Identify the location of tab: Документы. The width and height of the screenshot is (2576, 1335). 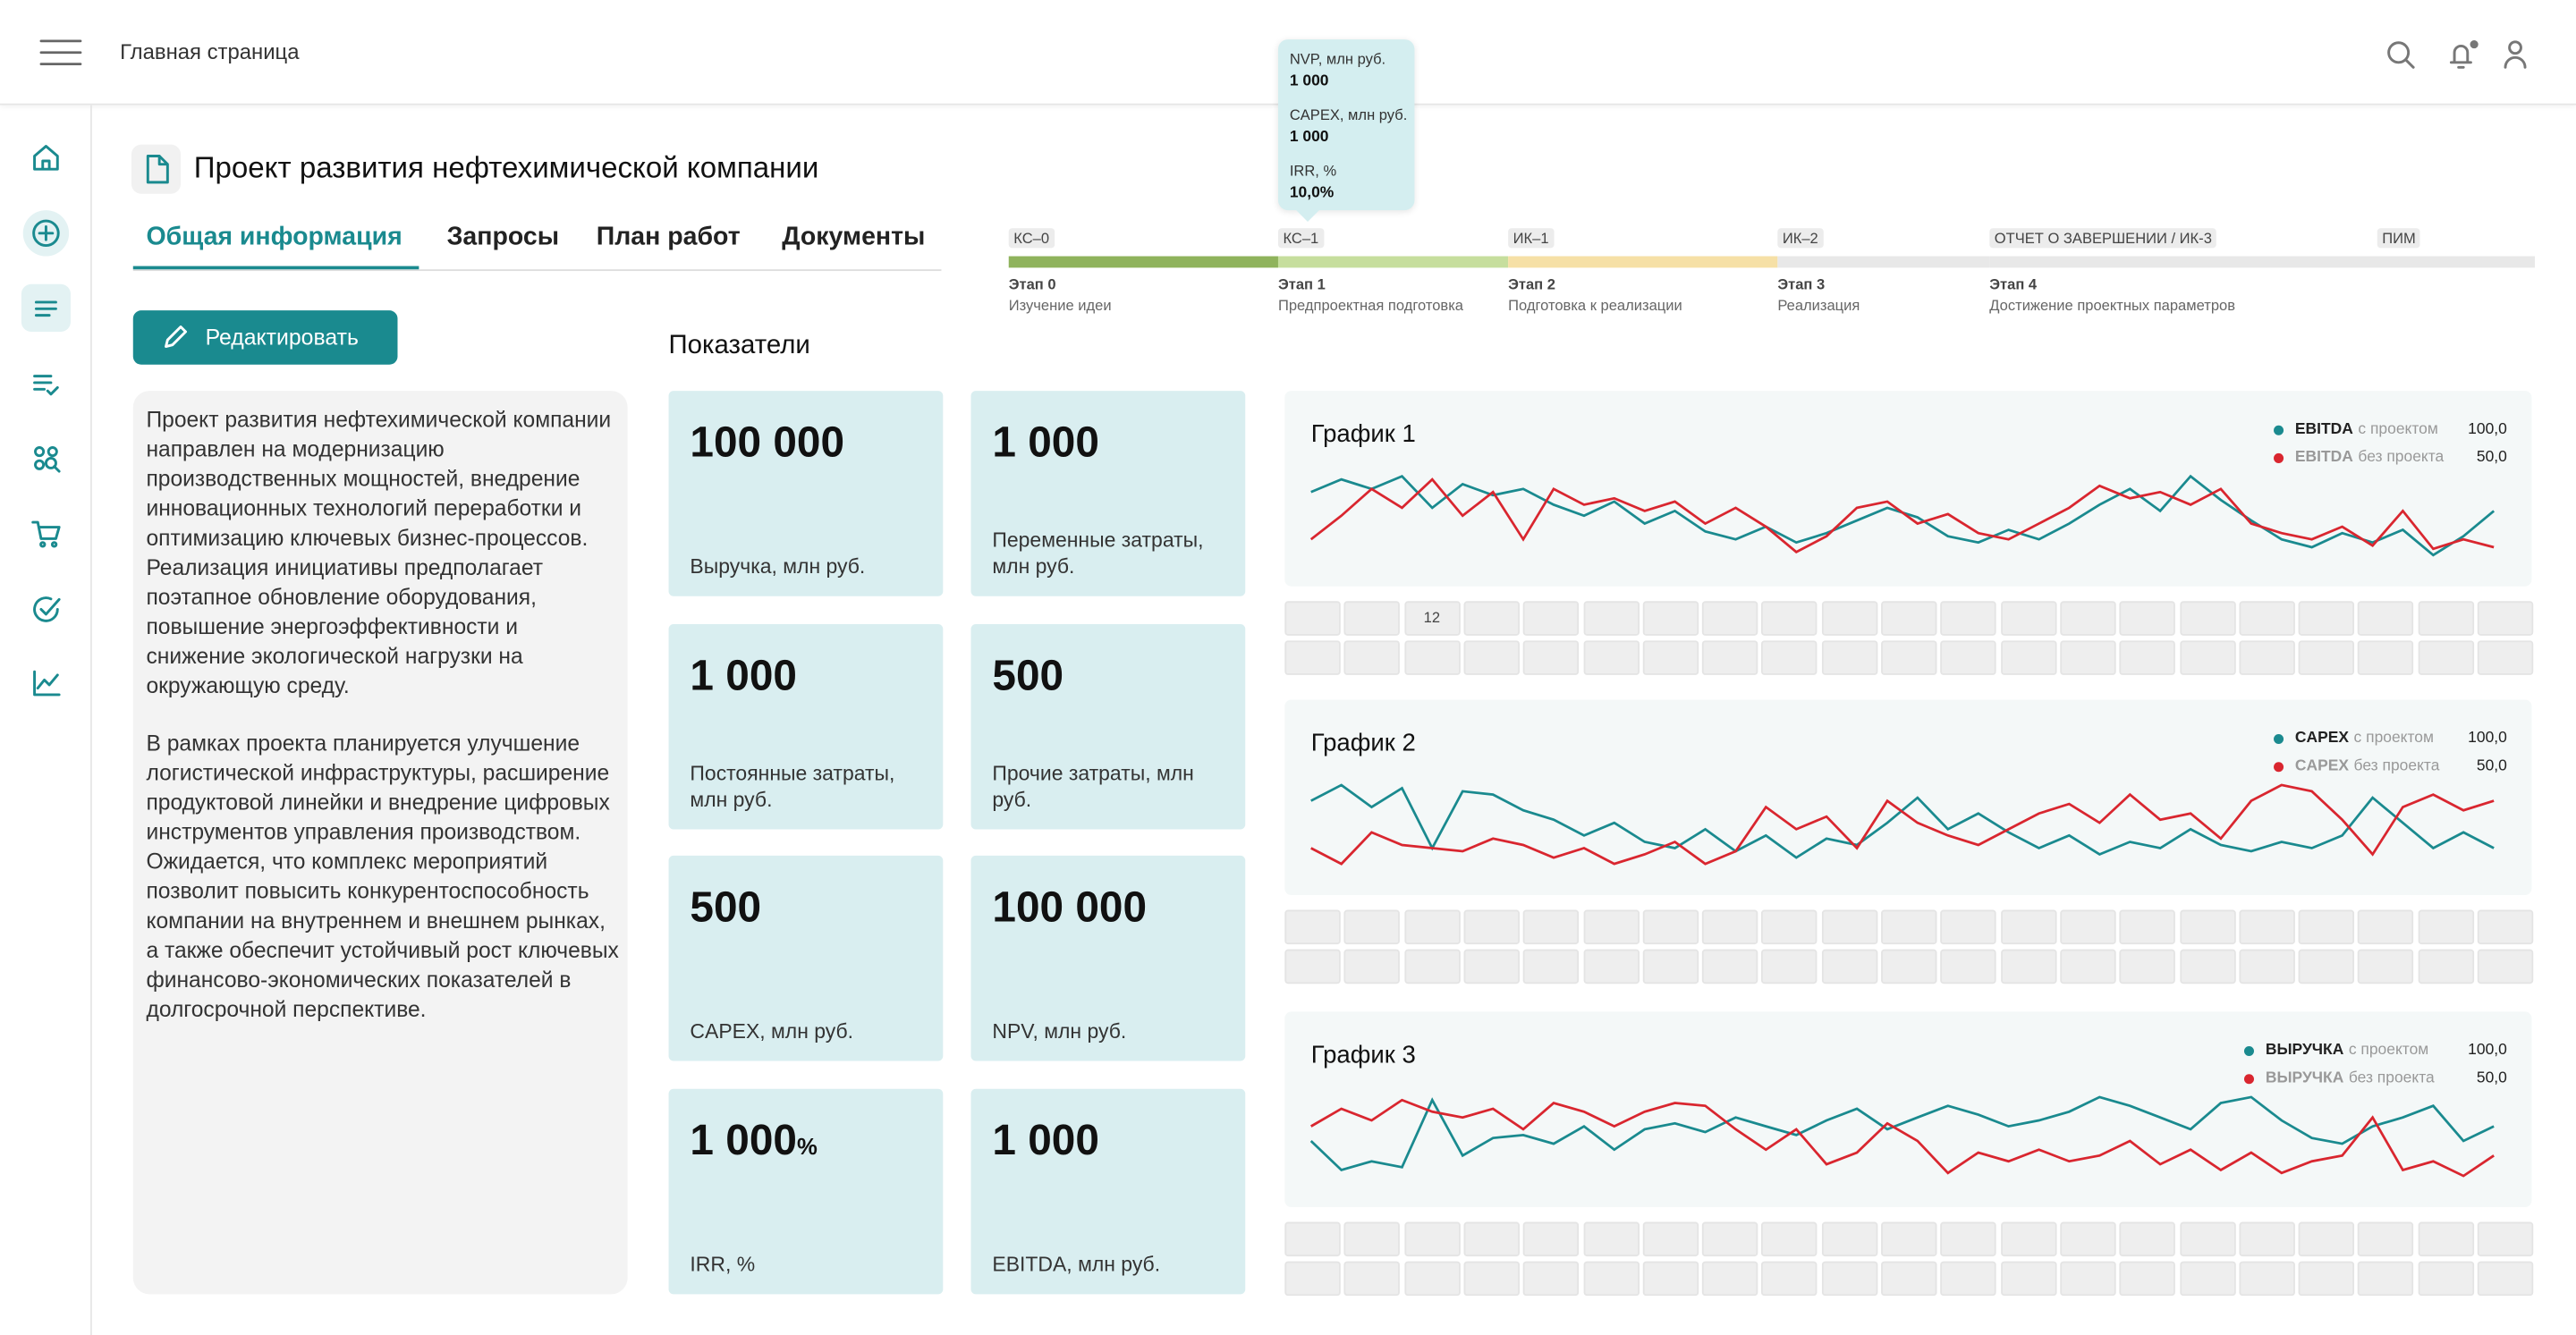
(854, 237).